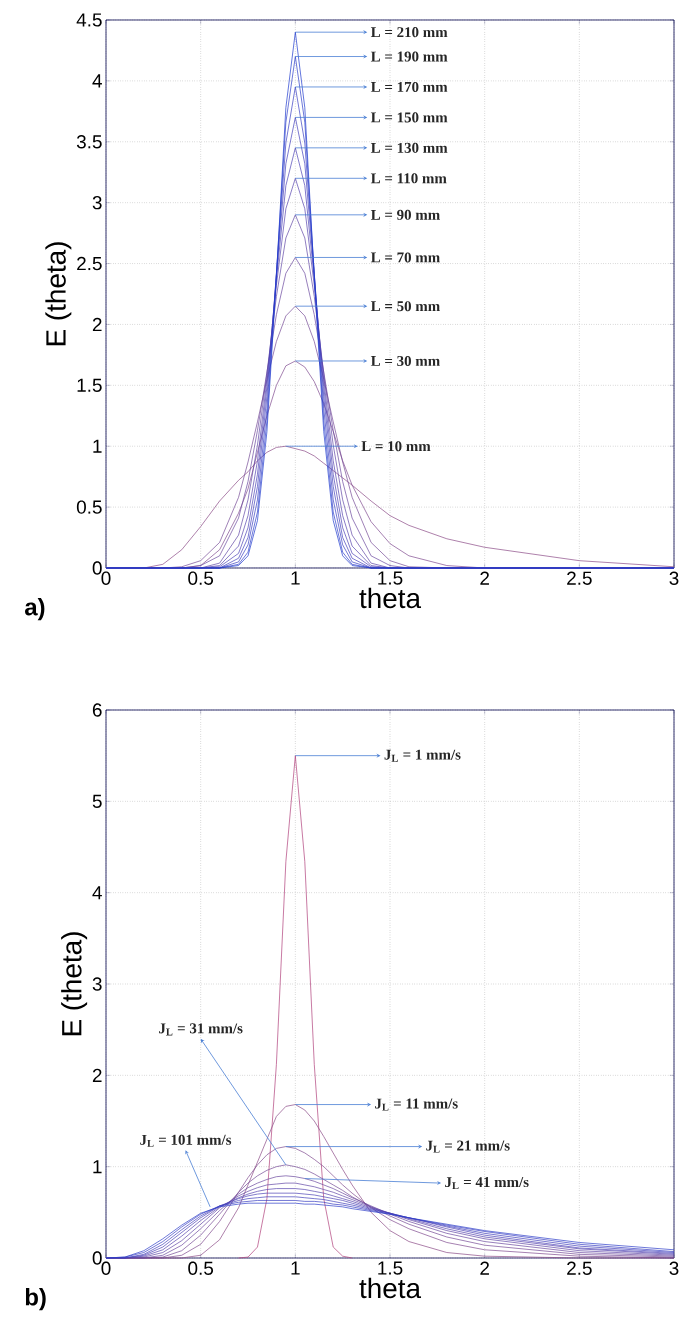 The height and width of the screenshot is (1332, 687). What do you see at coordinates (422, 755) in the screenshot?
I see `annotation: J$_{L}$ = 1 mm/s` at bounding box center [422, 755].